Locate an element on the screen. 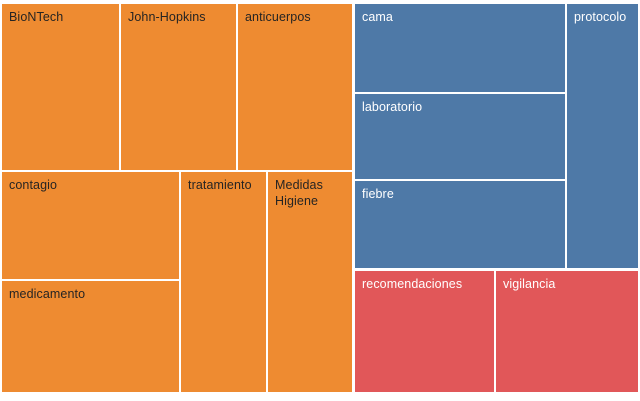 This screenshot has width=640, height=401. treemap-cell-label: tratamiento is located at coordinates (220, 185).